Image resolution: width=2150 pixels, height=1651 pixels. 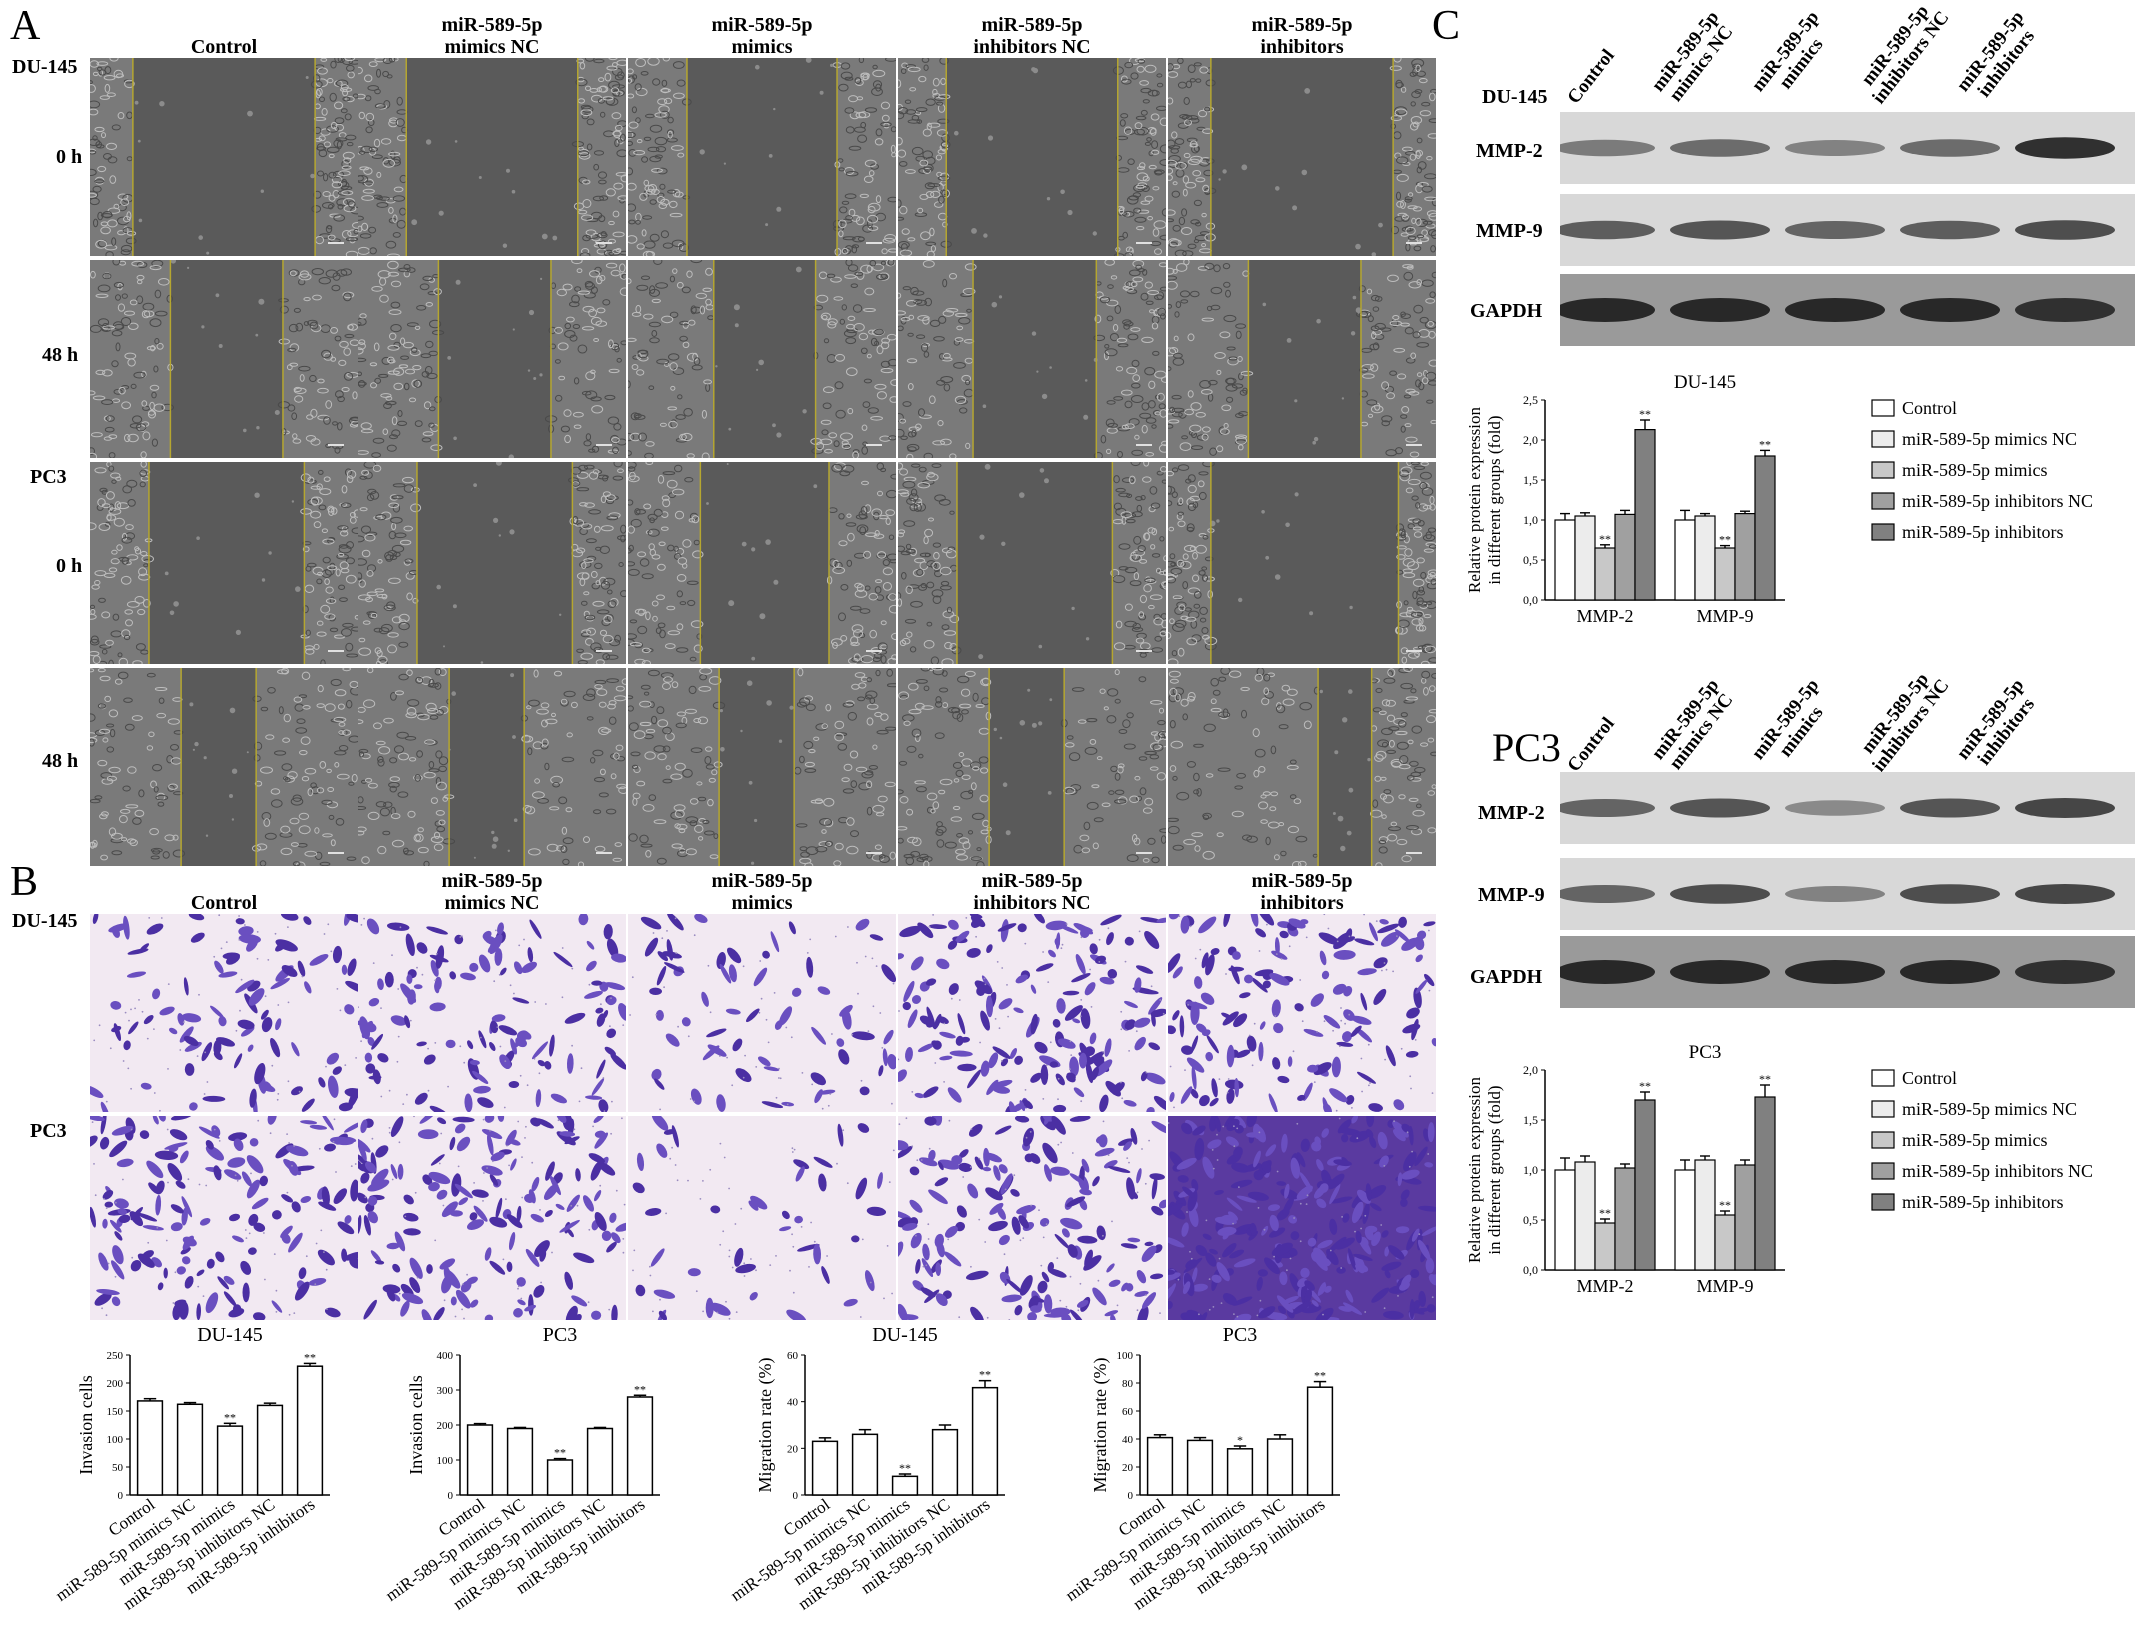 What do you see at coordinates (1530, 1220) in the screenshot?
I see `chart5-ytick-1: 0,5` at bounding box center [1530, 1220].